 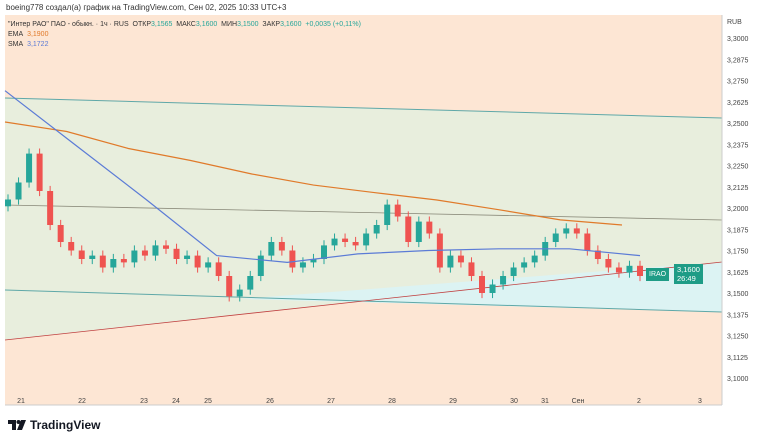 I want to click on open-label: ОТКР, so click(x=141, y=24).